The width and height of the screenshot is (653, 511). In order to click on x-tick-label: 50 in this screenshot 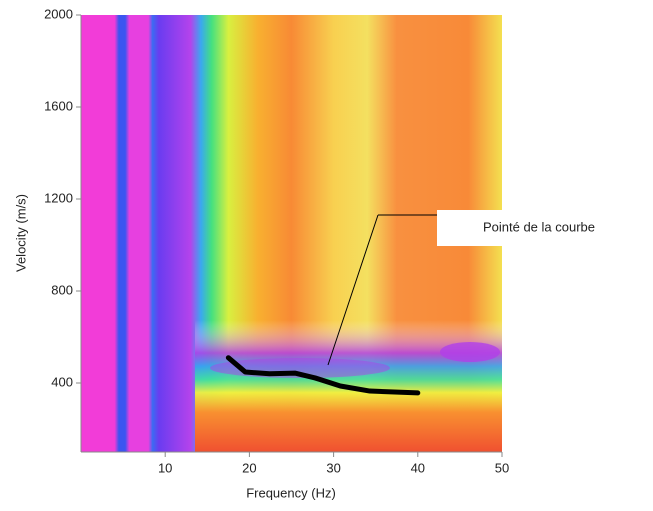, I will do `click(502, 467)`.